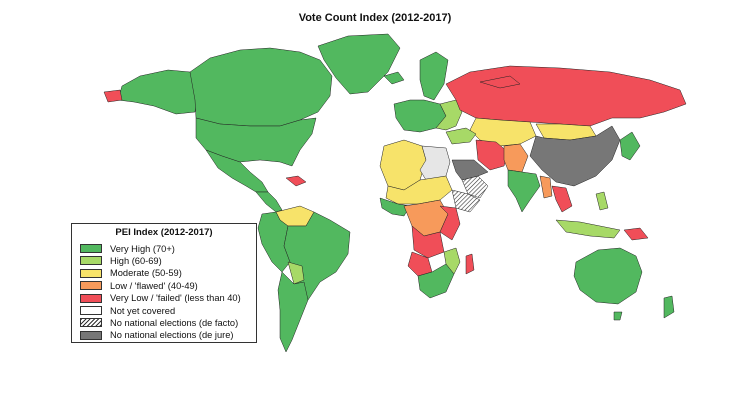 The height and width of the screenshot is (400, 750). What do you see at coordinates (461, 136) in the screenshot?
I see `region-turkey` at bounding box center [461, 136].